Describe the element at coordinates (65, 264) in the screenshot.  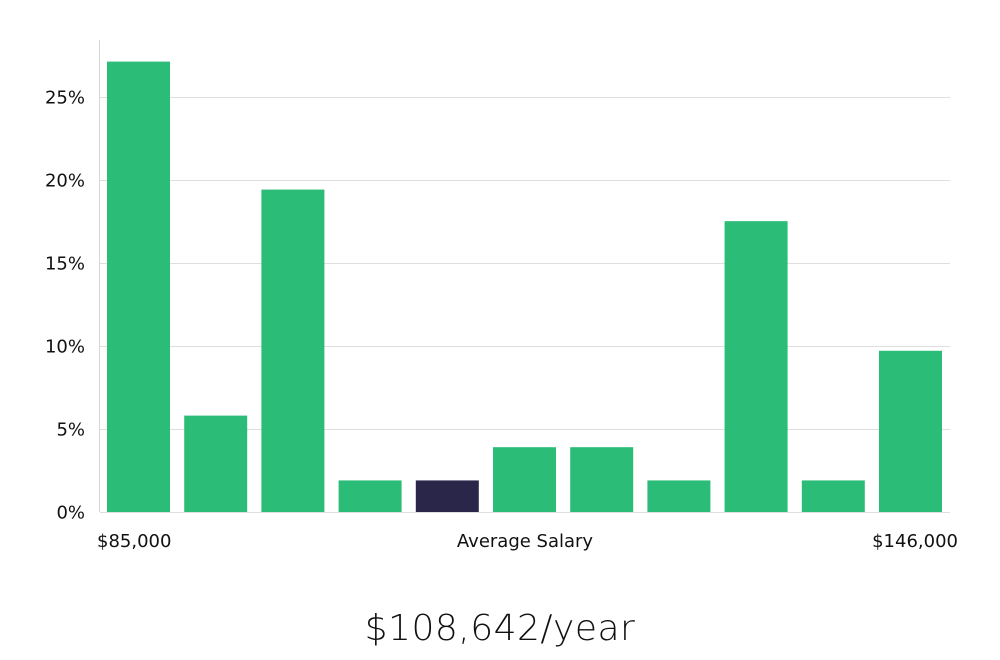
I see `y-tick-label: 15%` at that location.